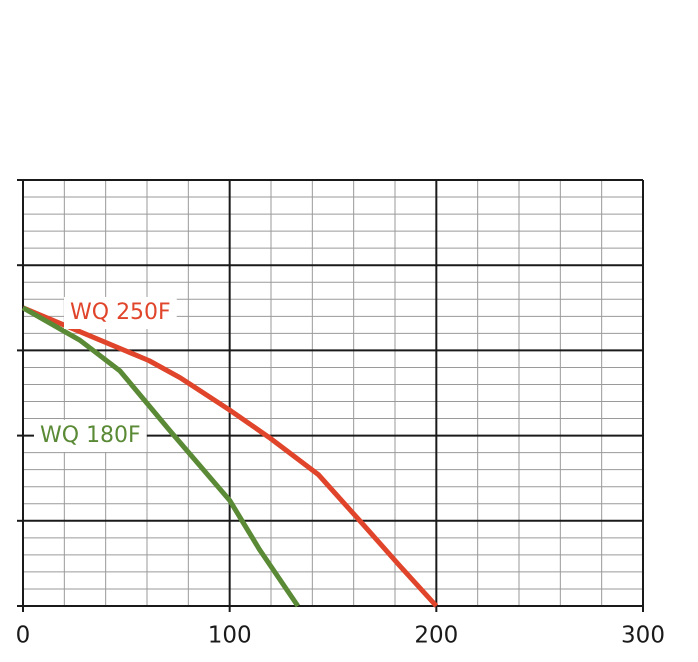 The width and height of the screenshot is (698, 662). I want to click on x-tick-label: 100, so click(230, 636).